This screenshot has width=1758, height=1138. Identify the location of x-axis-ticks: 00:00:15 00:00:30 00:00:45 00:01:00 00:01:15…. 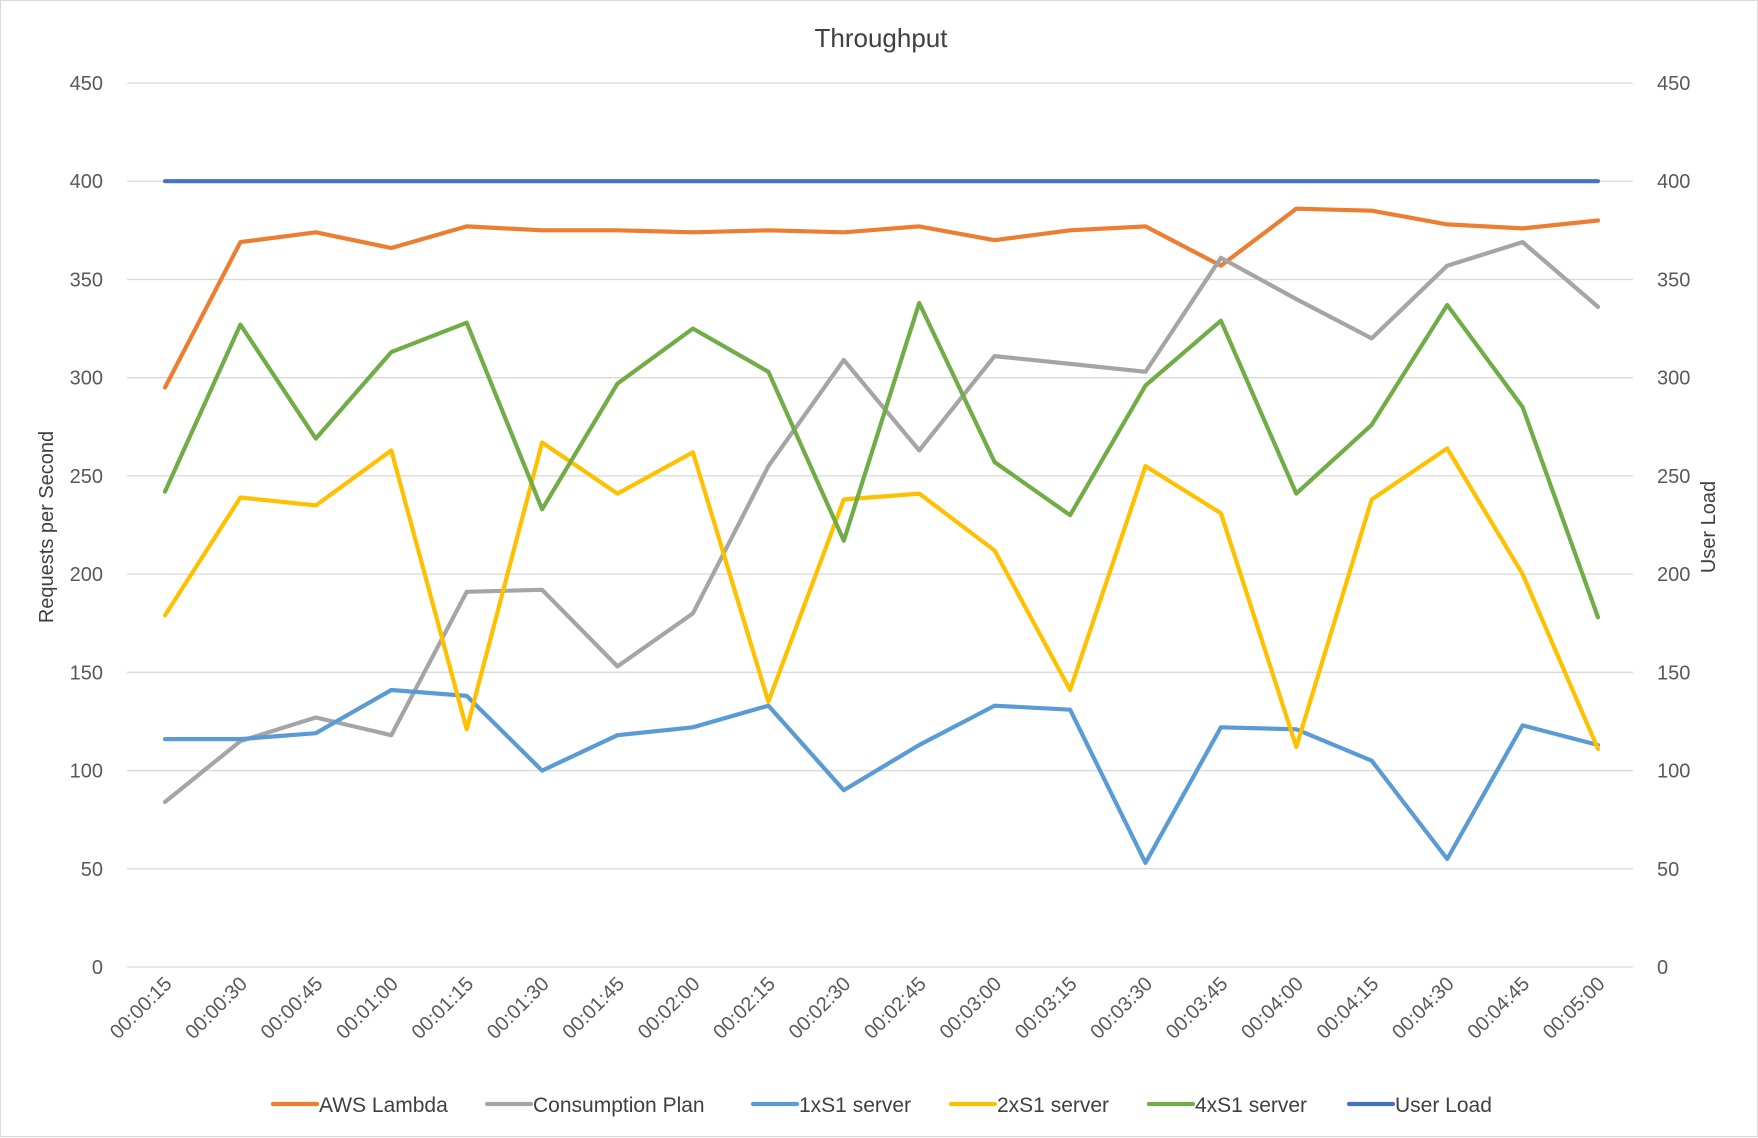
(858, 1008).